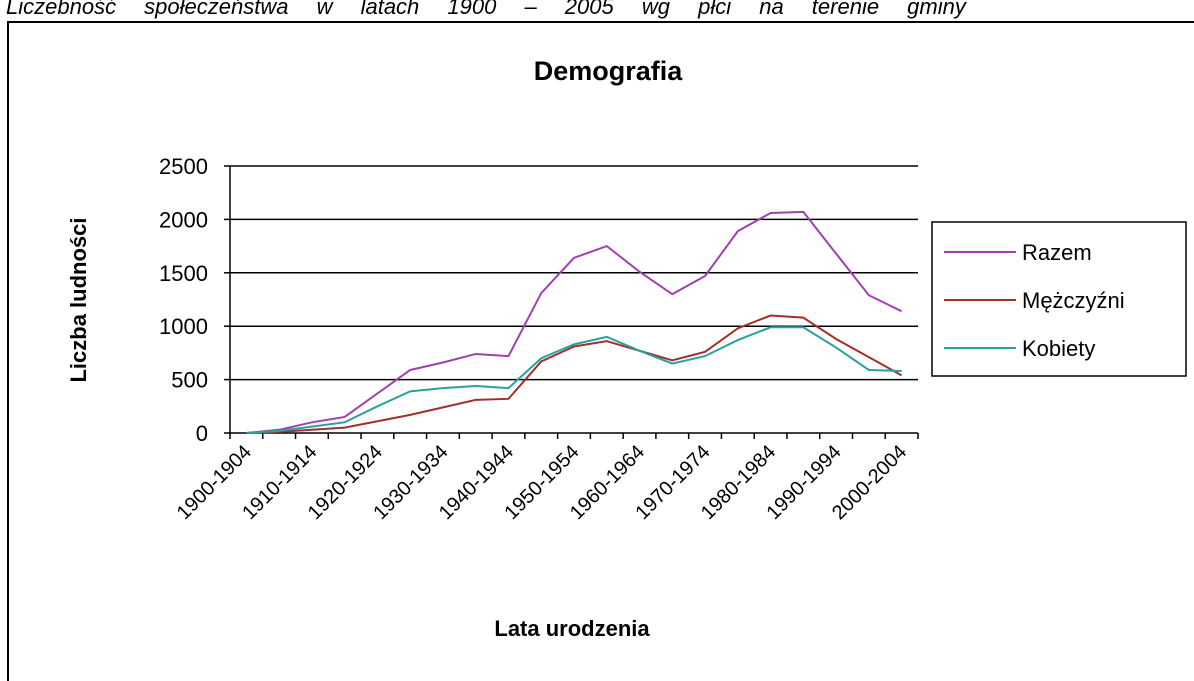 Image resolution: width=1194 pixels, height=681 pixels. I want to click on y-tick-label: 1500, so click(183, 273).